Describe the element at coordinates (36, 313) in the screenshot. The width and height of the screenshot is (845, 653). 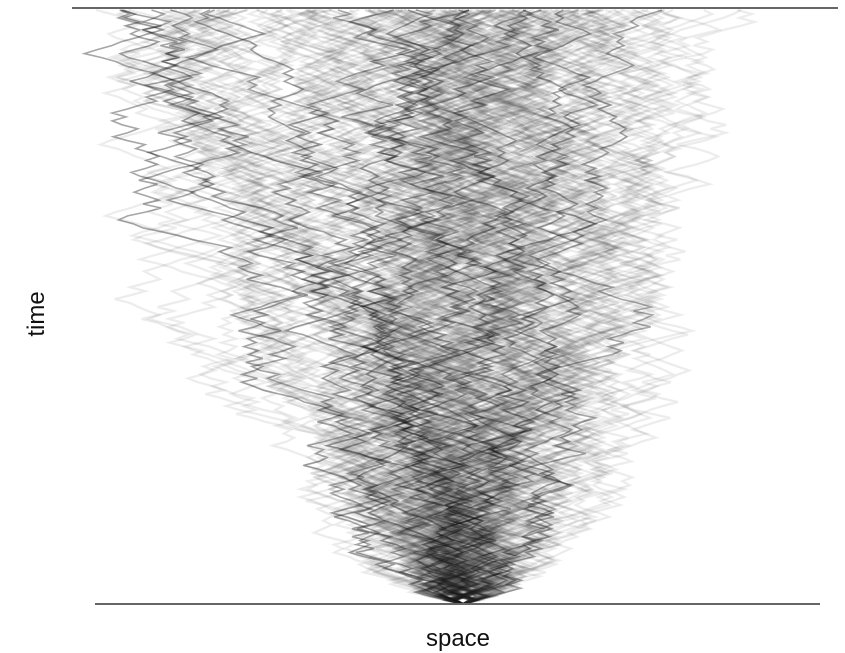
I see `y-axis-label: time` at that location.